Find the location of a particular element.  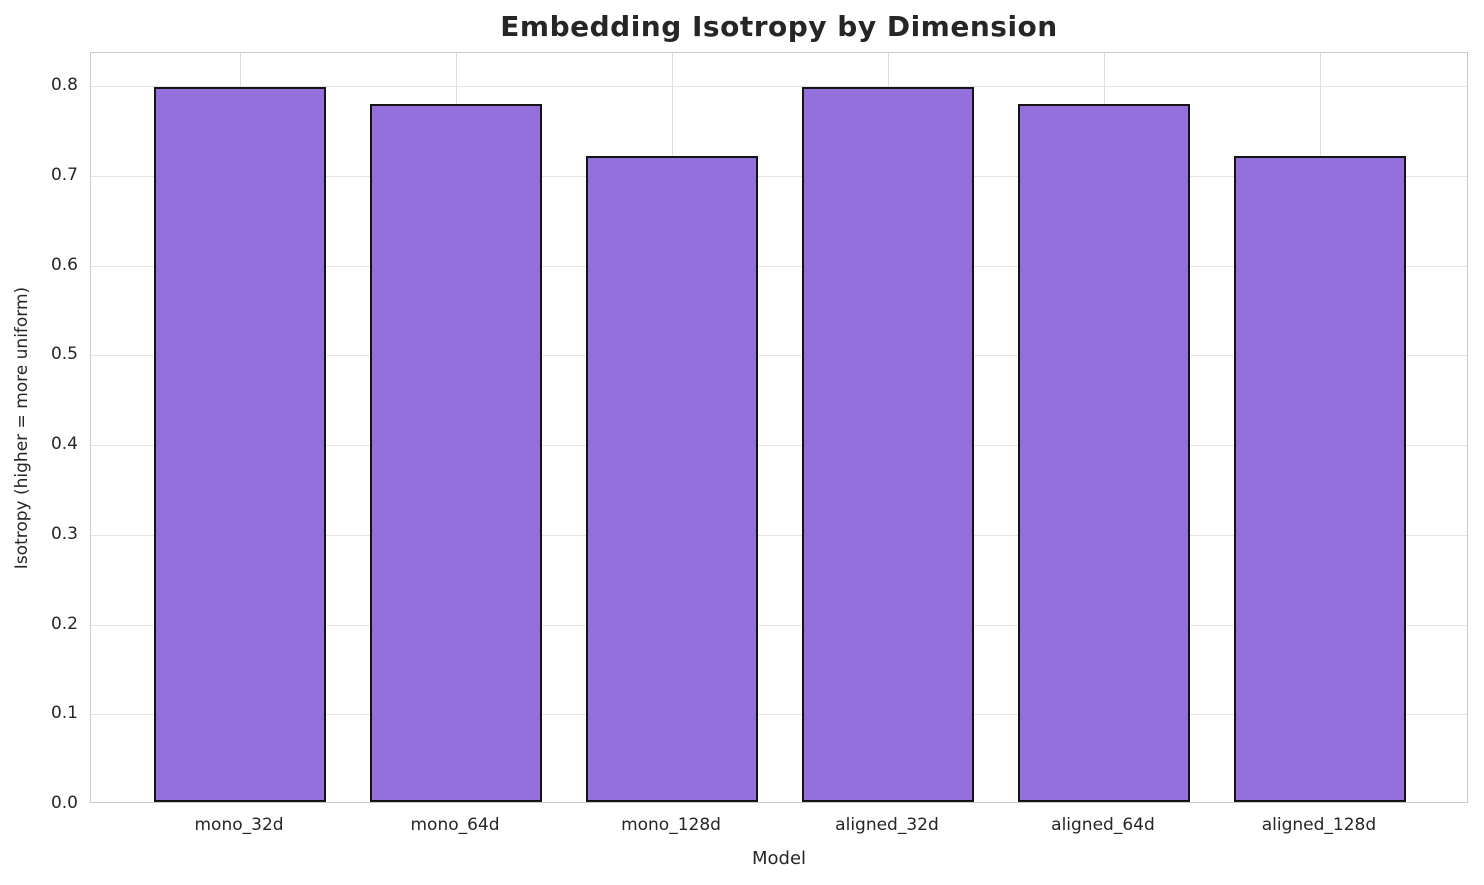

y-tick-label: 0.2 is located at coordinates (64, 623).